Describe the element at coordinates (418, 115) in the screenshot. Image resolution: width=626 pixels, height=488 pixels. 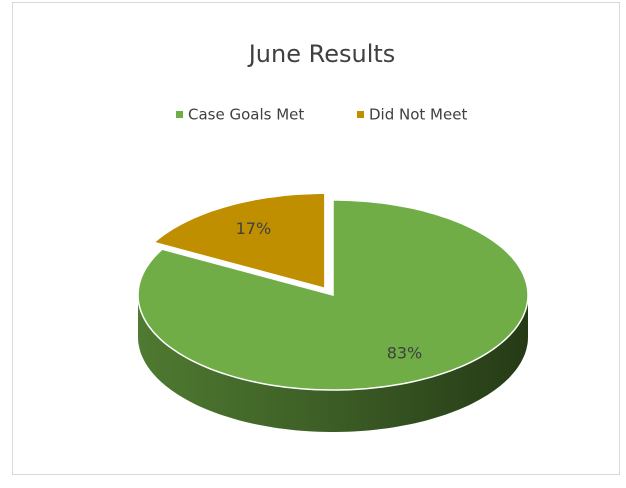
I see `legend-label: Did Not Meet` at that location.